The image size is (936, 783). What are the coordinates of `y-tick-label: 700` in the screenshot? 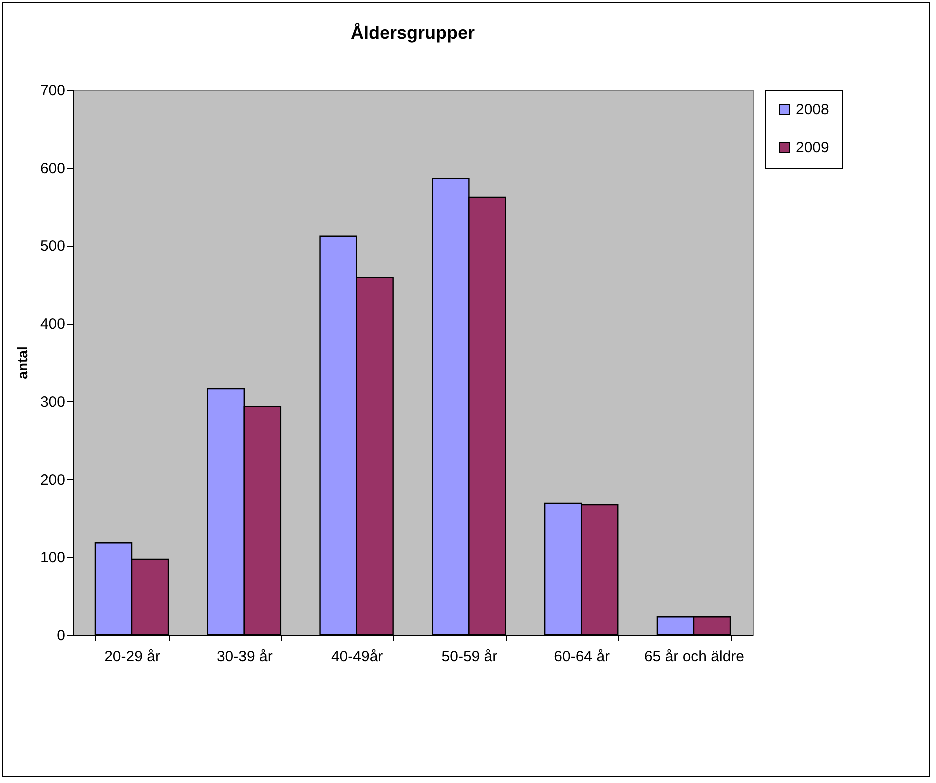 It's located at (53, 91).